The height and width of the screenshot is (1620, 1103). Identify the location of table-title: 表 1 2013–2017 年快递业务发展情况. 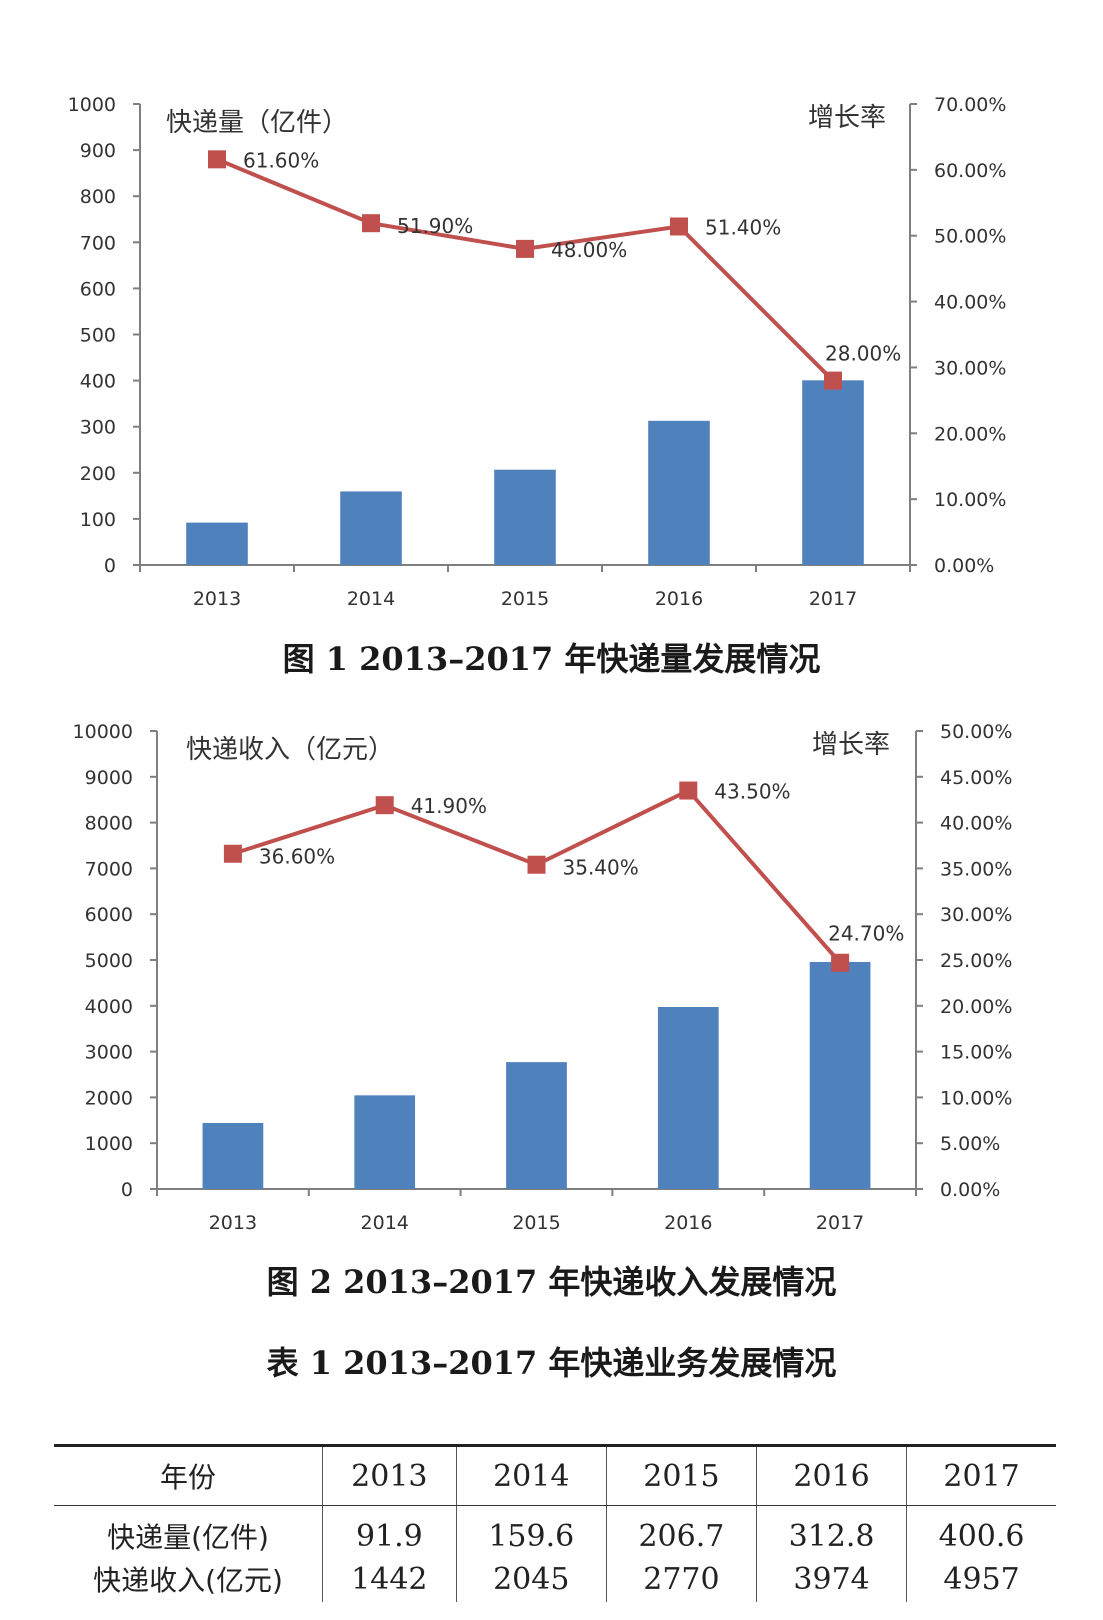
(551, 1363).